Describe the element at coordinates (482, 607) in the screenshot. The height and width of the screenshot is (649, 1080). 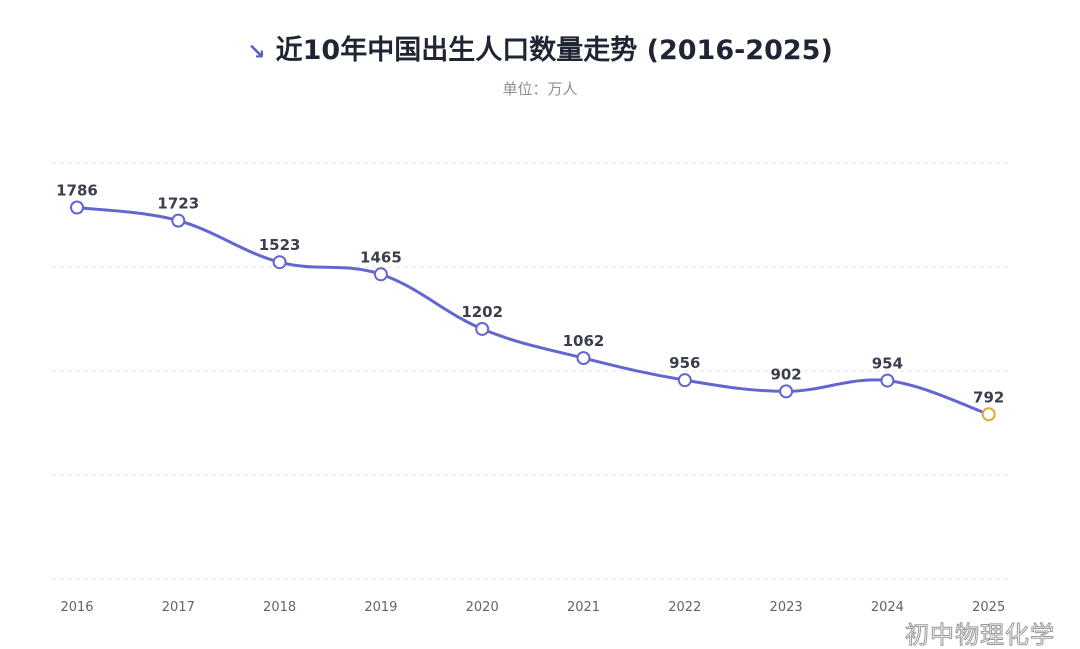
I see `x-tick-label: 2020` at that location.